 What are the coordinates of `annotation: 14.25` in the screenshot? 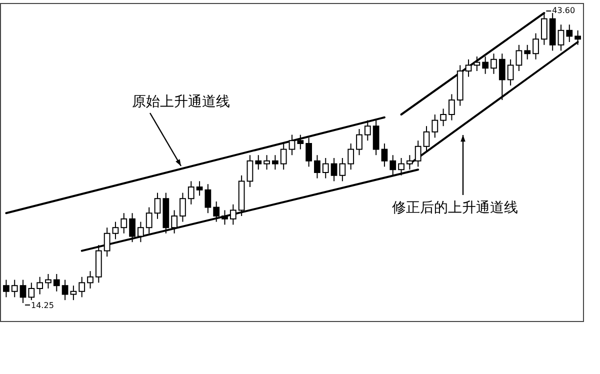 It's located at (42, 305).